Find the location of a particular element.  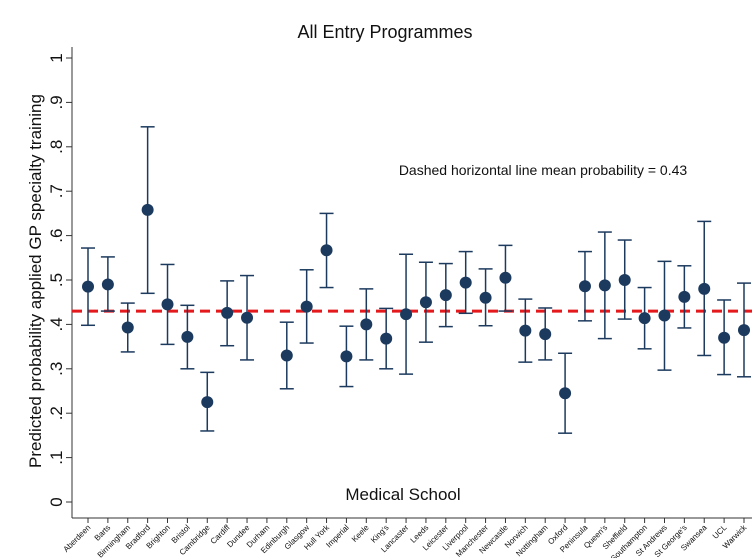

chart-title: All Entry Programmes is located at coordinates (384, 32).